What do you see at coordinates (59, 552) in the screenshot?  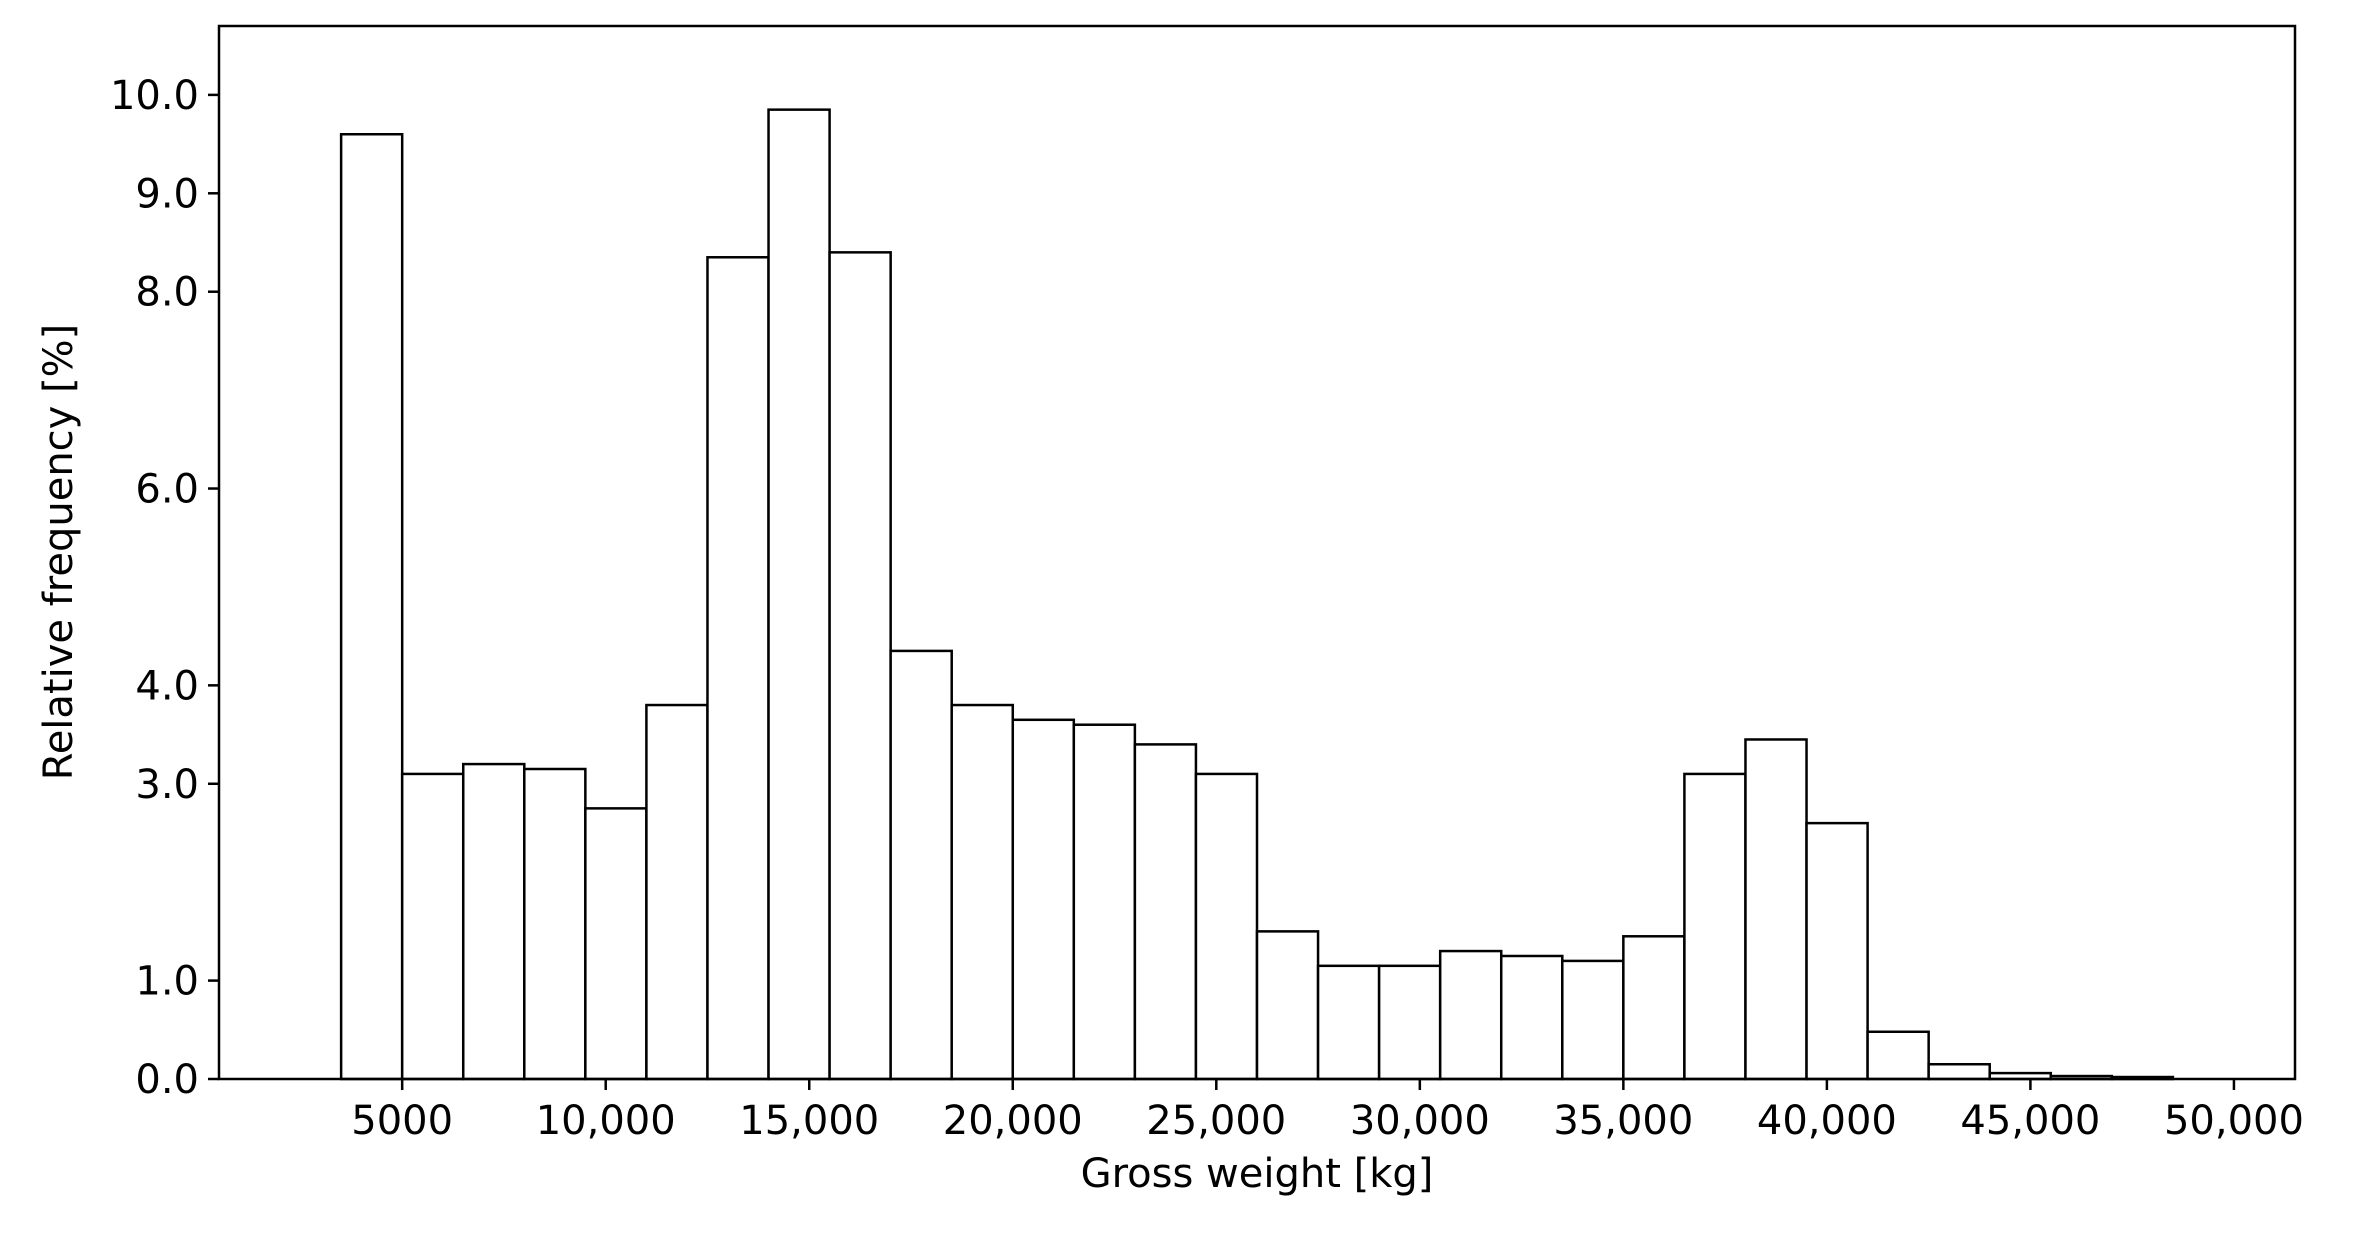 I see `y-axis-label: Relative frequency [%]` at bounding box center [59, 552].